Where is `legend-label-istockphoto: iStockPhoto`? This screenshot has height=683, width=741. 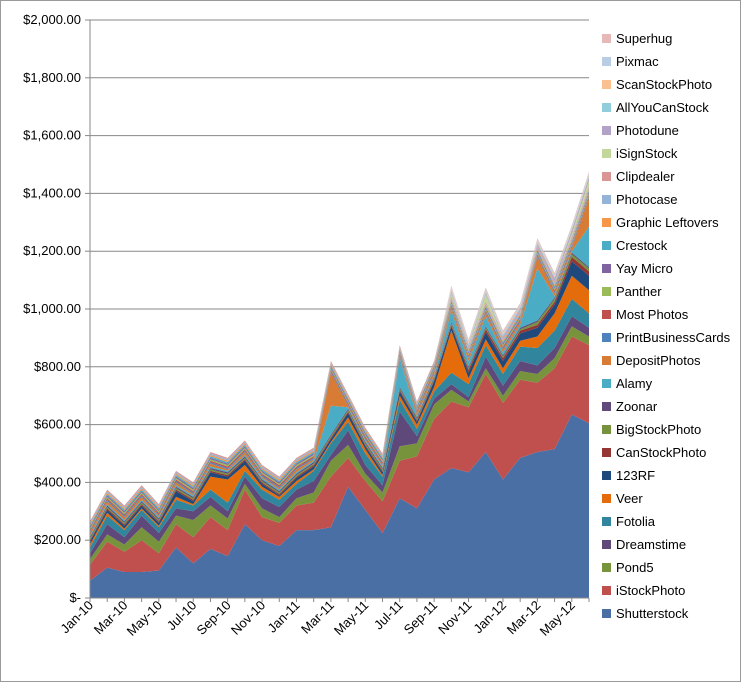
legend-label-istockphoto: iStockPhoto is located at coordinates (650, 590).